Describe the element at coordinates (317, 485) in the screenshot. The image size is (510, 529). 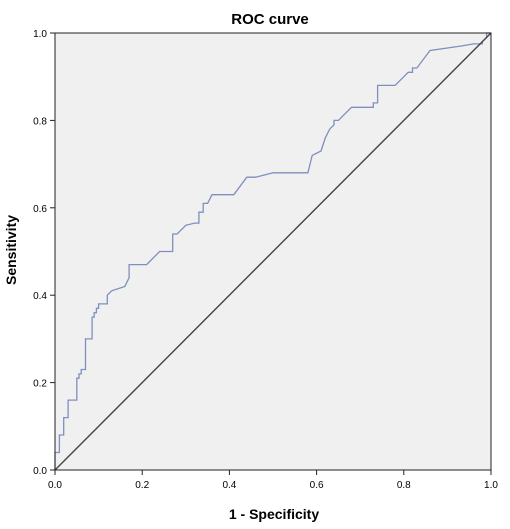
I see `x-tick-label: 0.6` at that location.